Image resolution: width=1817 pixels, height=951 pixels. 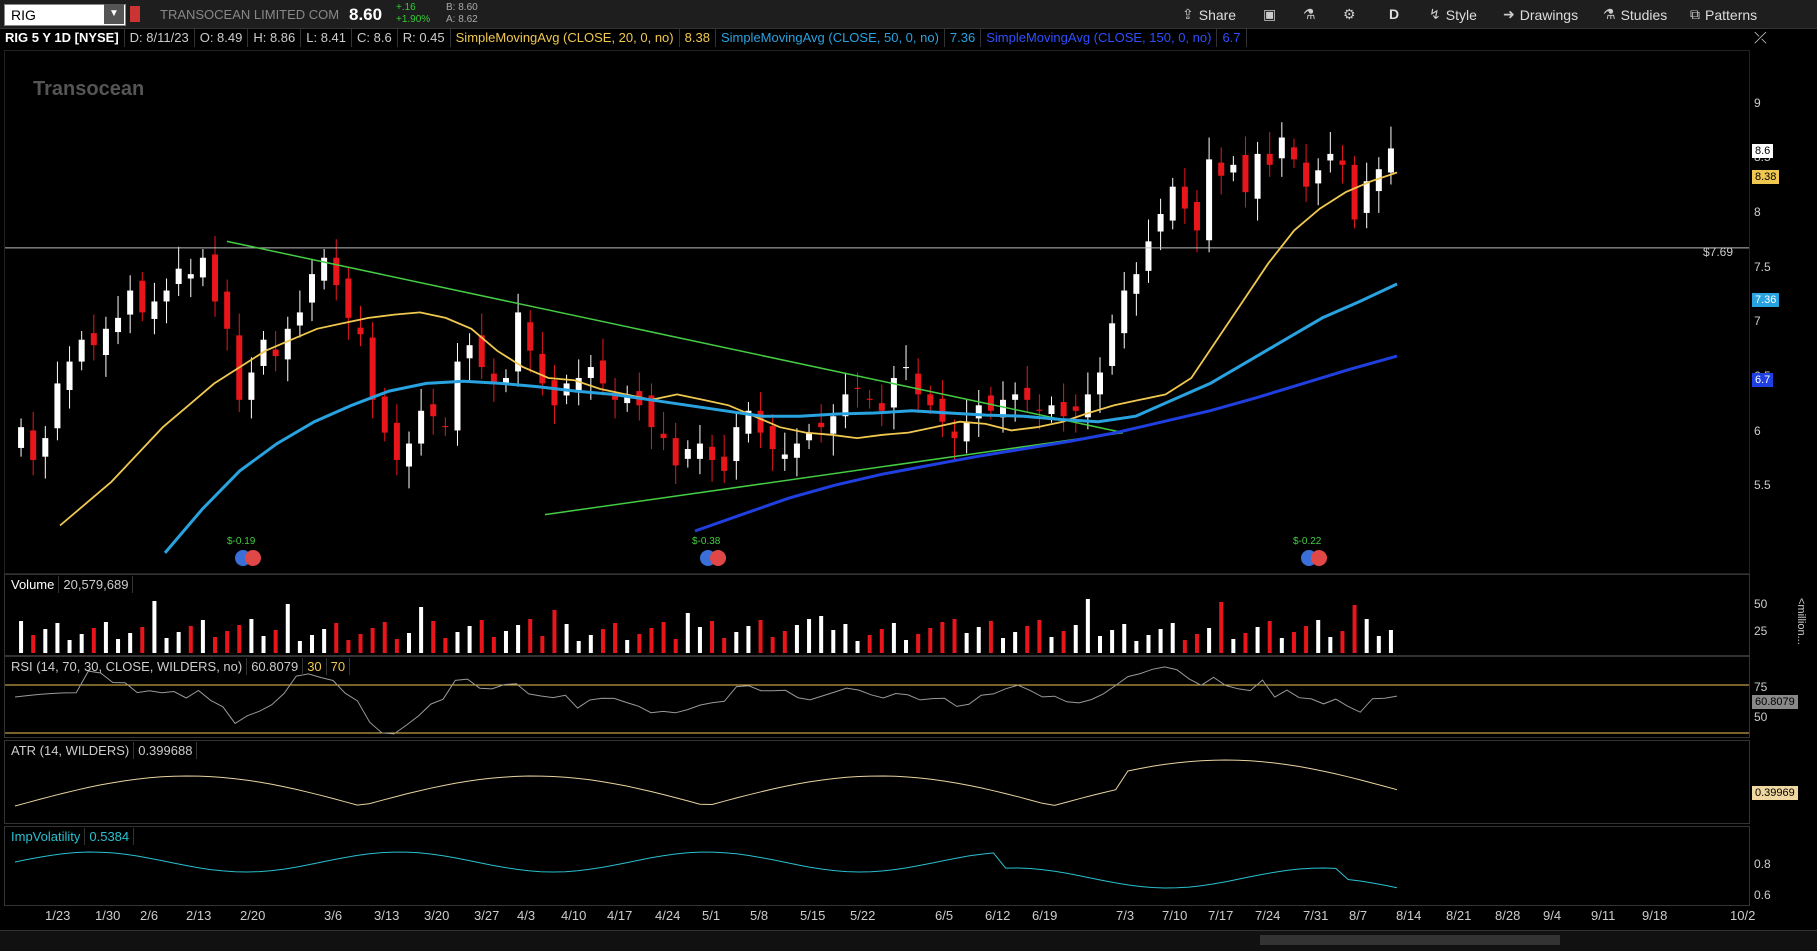 What do you see at coordinates (830, 37) in the screenshot?
I see `sma50-label: SimpleMovingAvg (CLOSE, 50, 0, no)` at bounding box center [830, 37].